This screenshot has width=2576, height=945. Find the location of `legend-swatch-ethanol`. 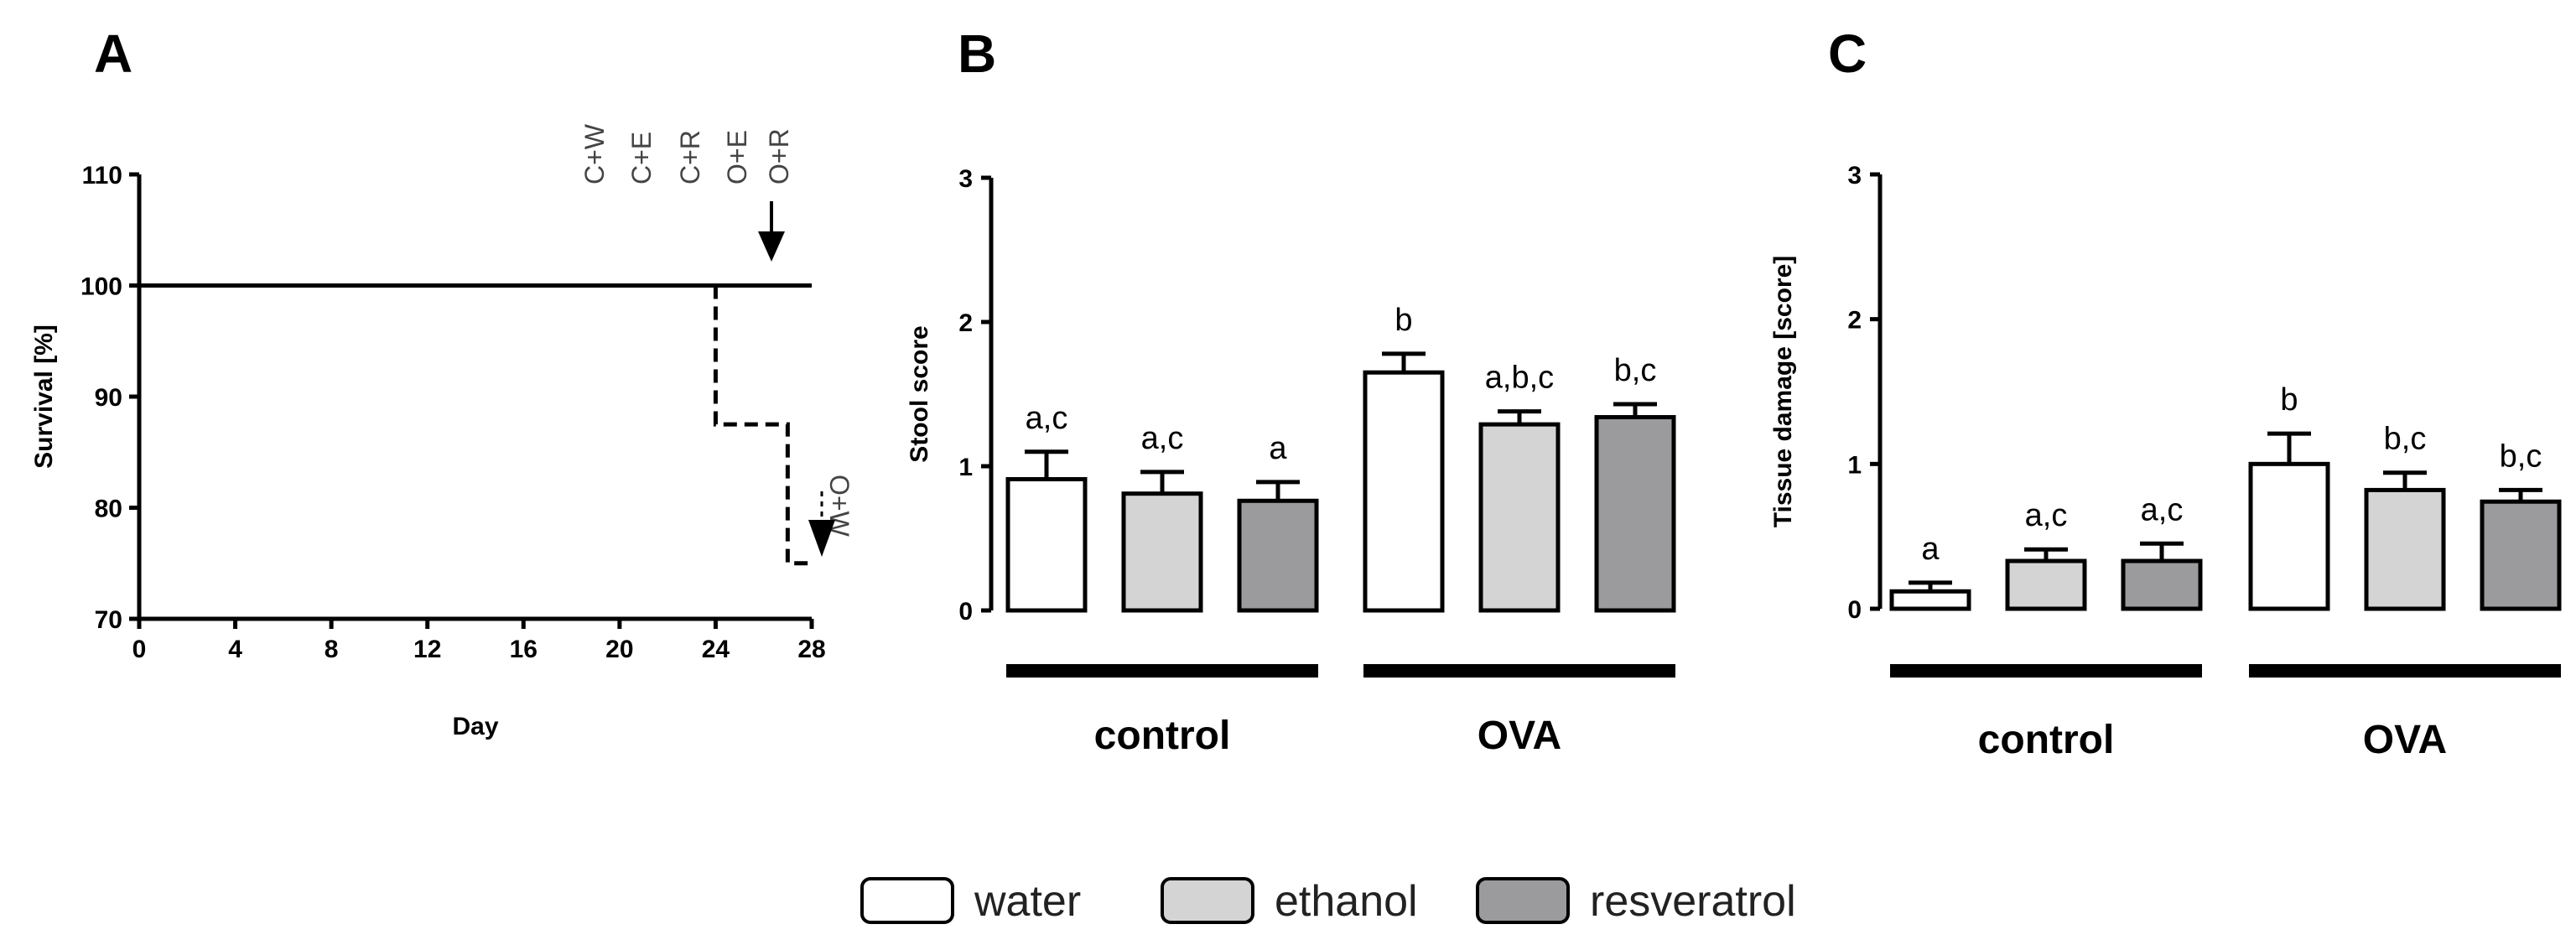

legend-swatch-ethanol is located at coordinates (1207, 901).